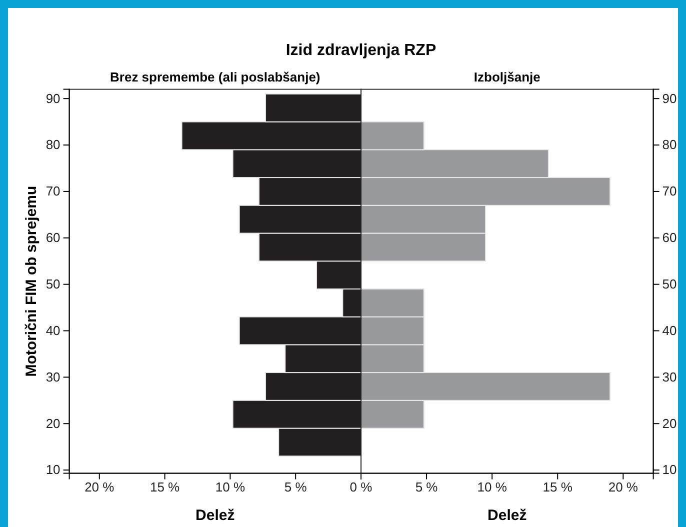 The image size is (686, 527). What do you see at coordinates (215, 76) in the screenshot?
I see `chart-subtitle: Brez spremembe (ali poslabšanje)` at bounding box center [215, 76].